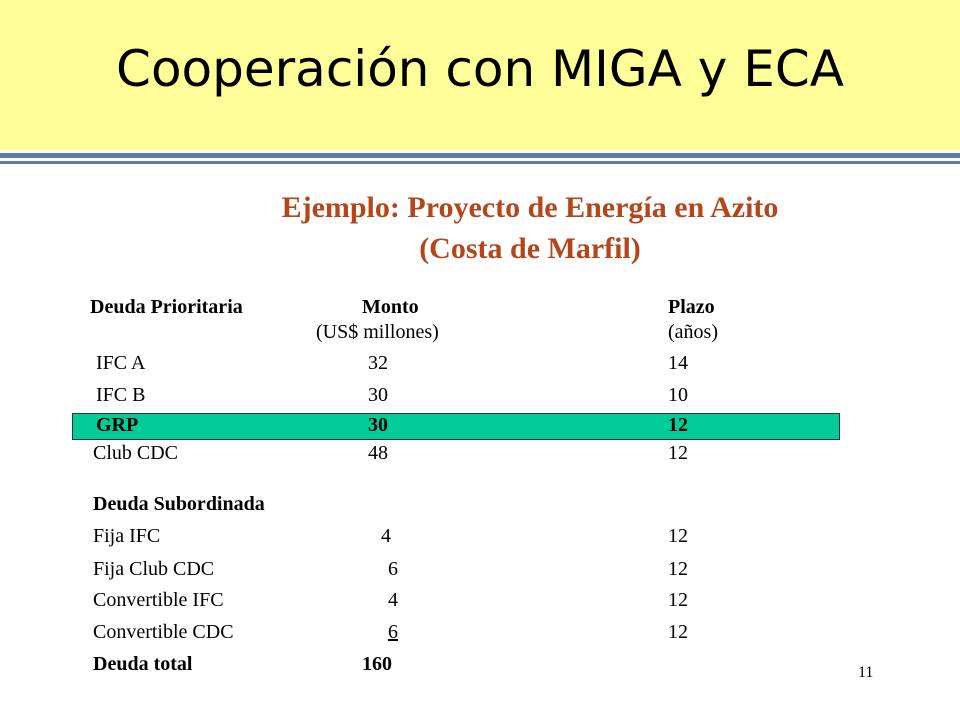 This screenshot has width=960, height=720. Describe the element at coordinates (378, 453) in the screenshot. I see `row-amount: 48` at that location.